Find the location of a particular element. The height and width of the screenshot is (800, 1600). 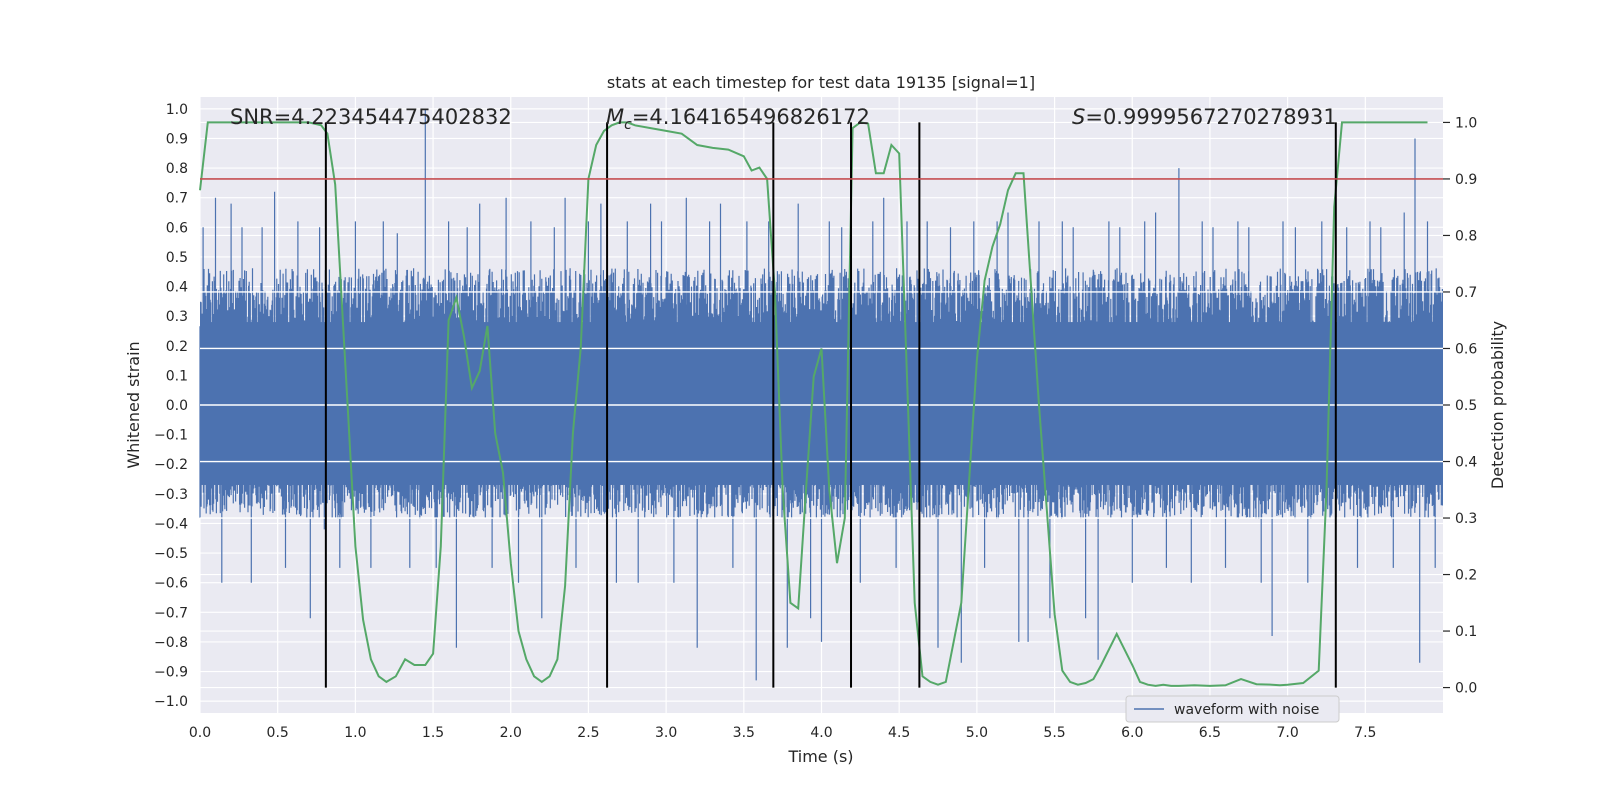

x-tick-label: 5.5 is located at coordinates (1054, 733).